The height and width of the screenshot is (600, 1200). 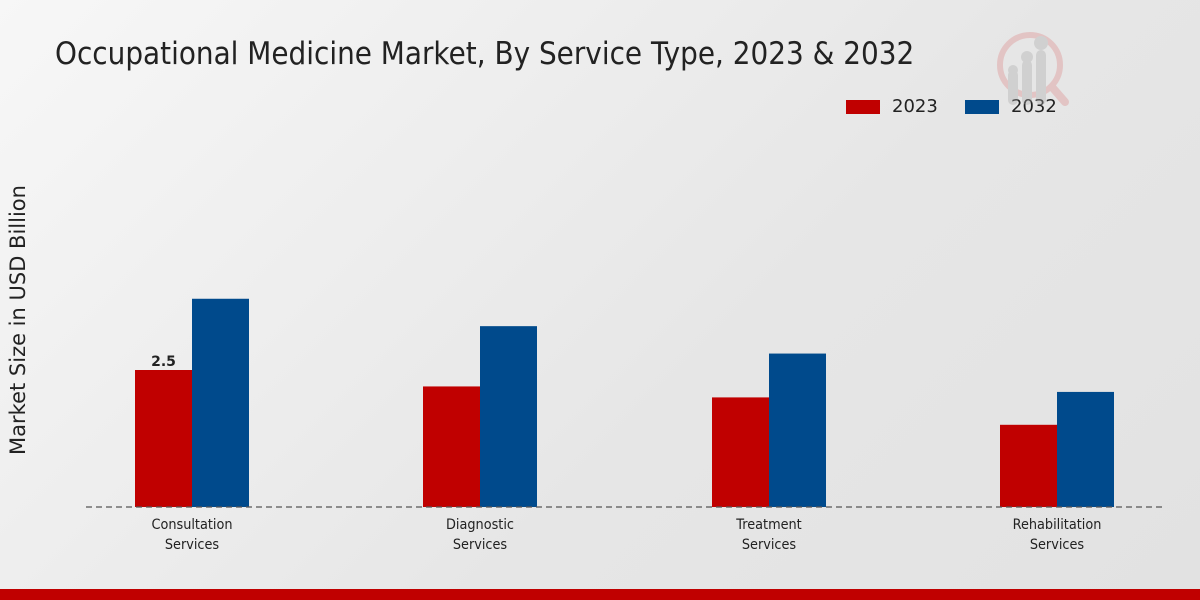 What do you see at coordinates (1057, 526) in the screenshot?
I see `x-tick-label: Rehabilitation` at bounding box center [1057, 526].